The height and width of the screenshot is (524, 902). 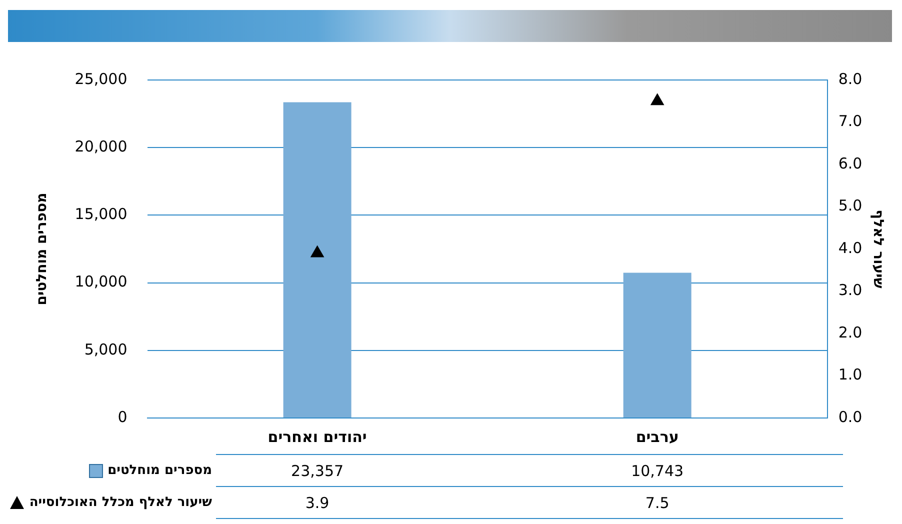 What do you see at coordinates (850, 163) in the screenshot?
I see `y2-tick-label: 6.0` at bounding box center [850, 163].